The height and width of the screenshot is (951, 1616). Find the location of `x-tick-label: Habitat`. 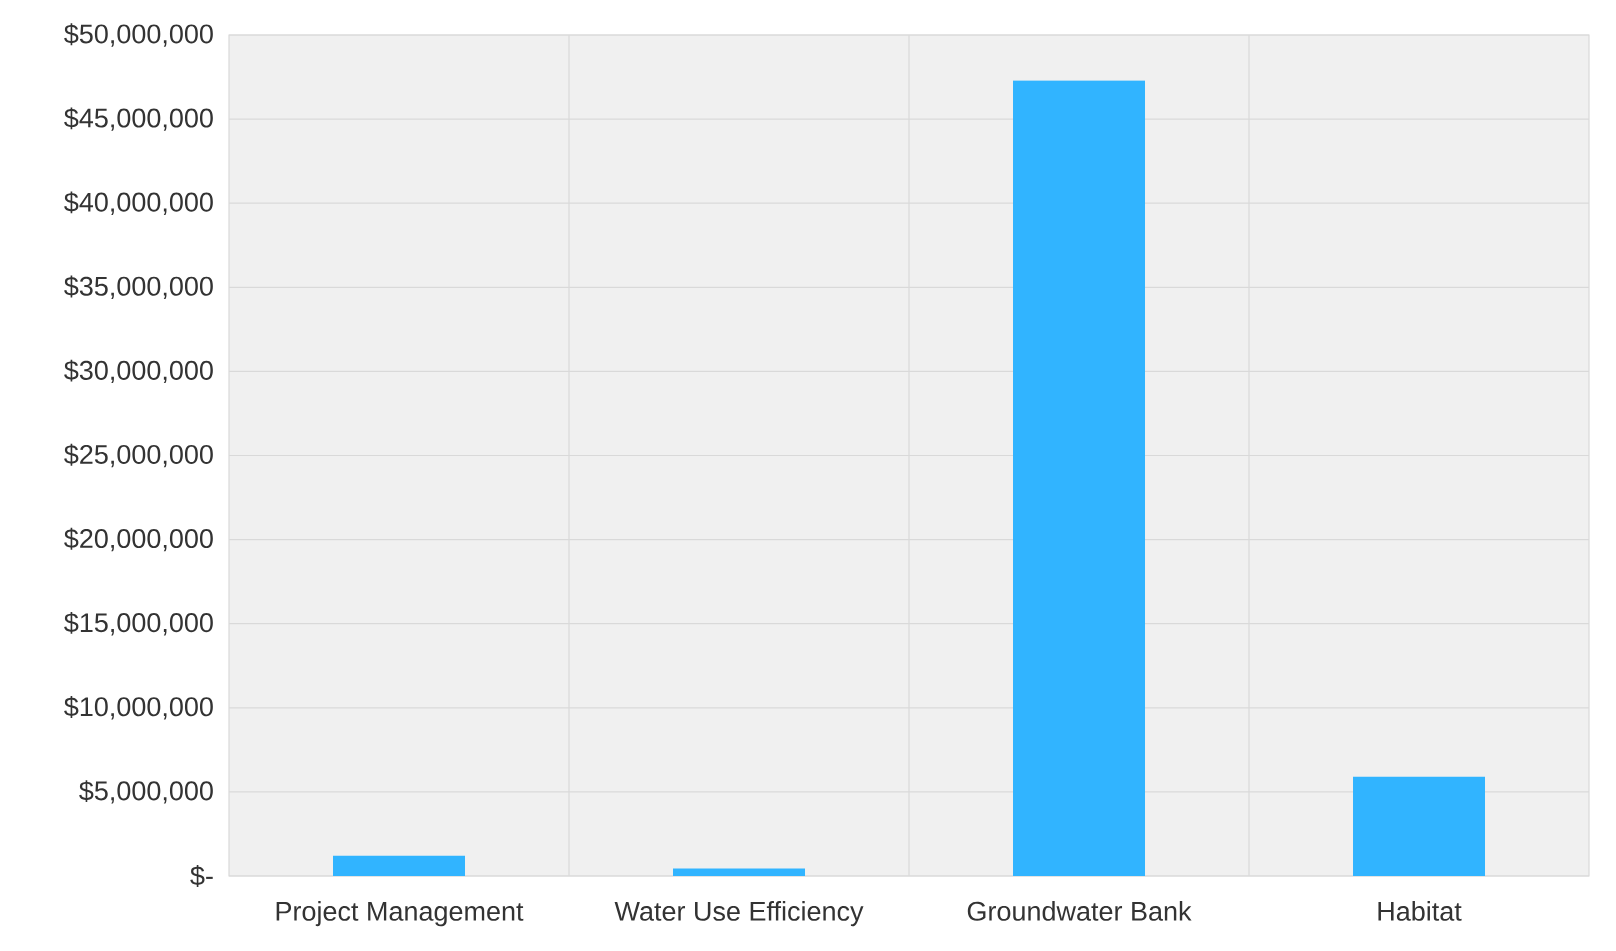

x-tick-label: Habitat is located at coordinates (1420, 911).